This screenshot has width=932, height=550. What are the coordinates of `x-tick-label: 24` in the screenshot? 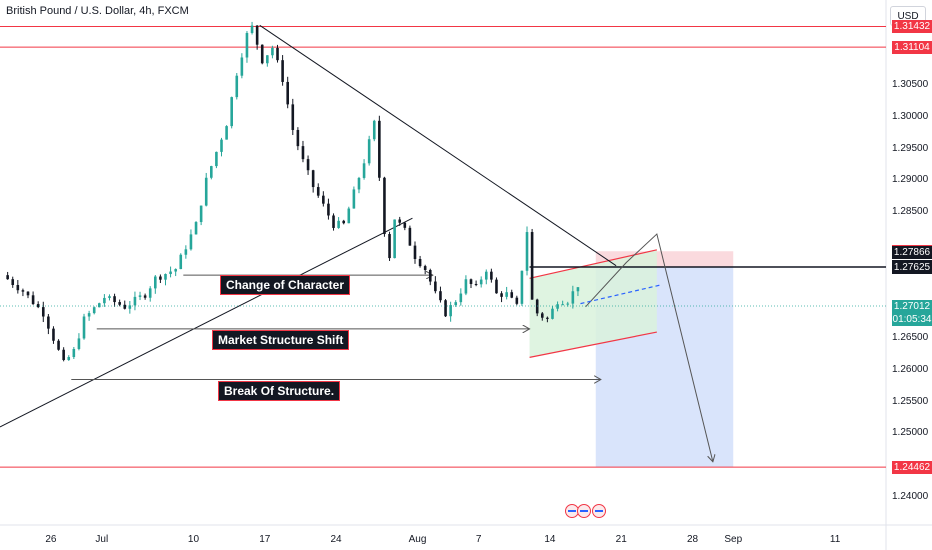 It's located at (336, 539).